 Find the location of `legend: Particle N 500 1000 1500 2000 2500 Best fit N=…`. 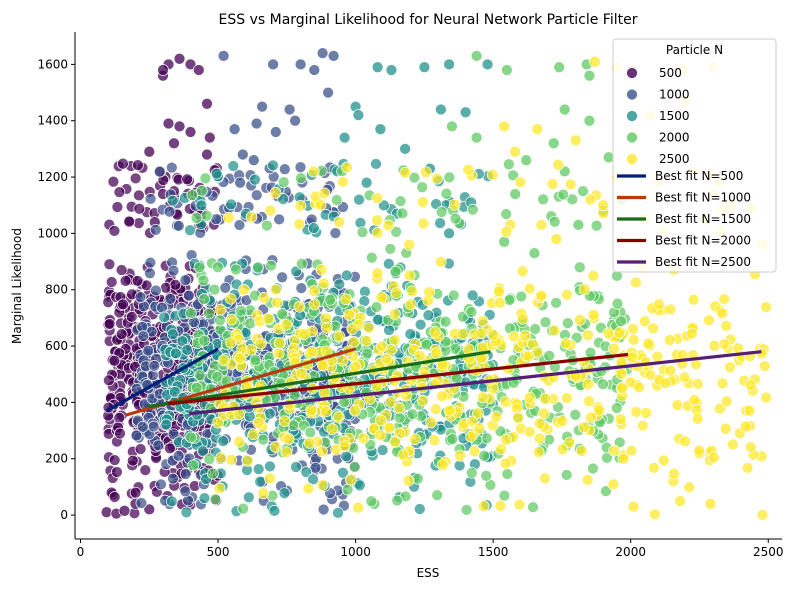

legend: Particle N 500 1000 1500 2000 2500 Best fit N=… is located at coordinates (694, 155).